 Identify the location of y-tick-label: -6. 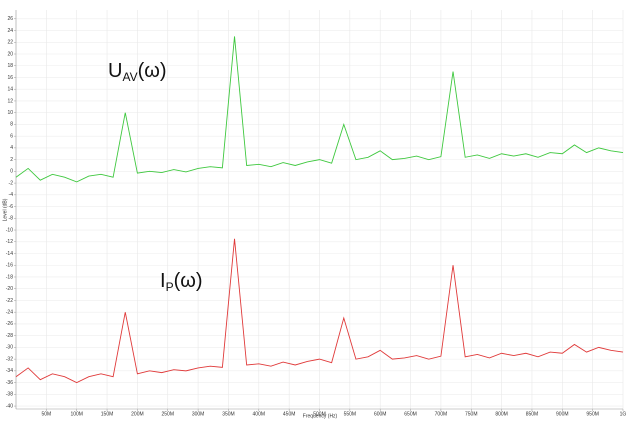
(11, 207).